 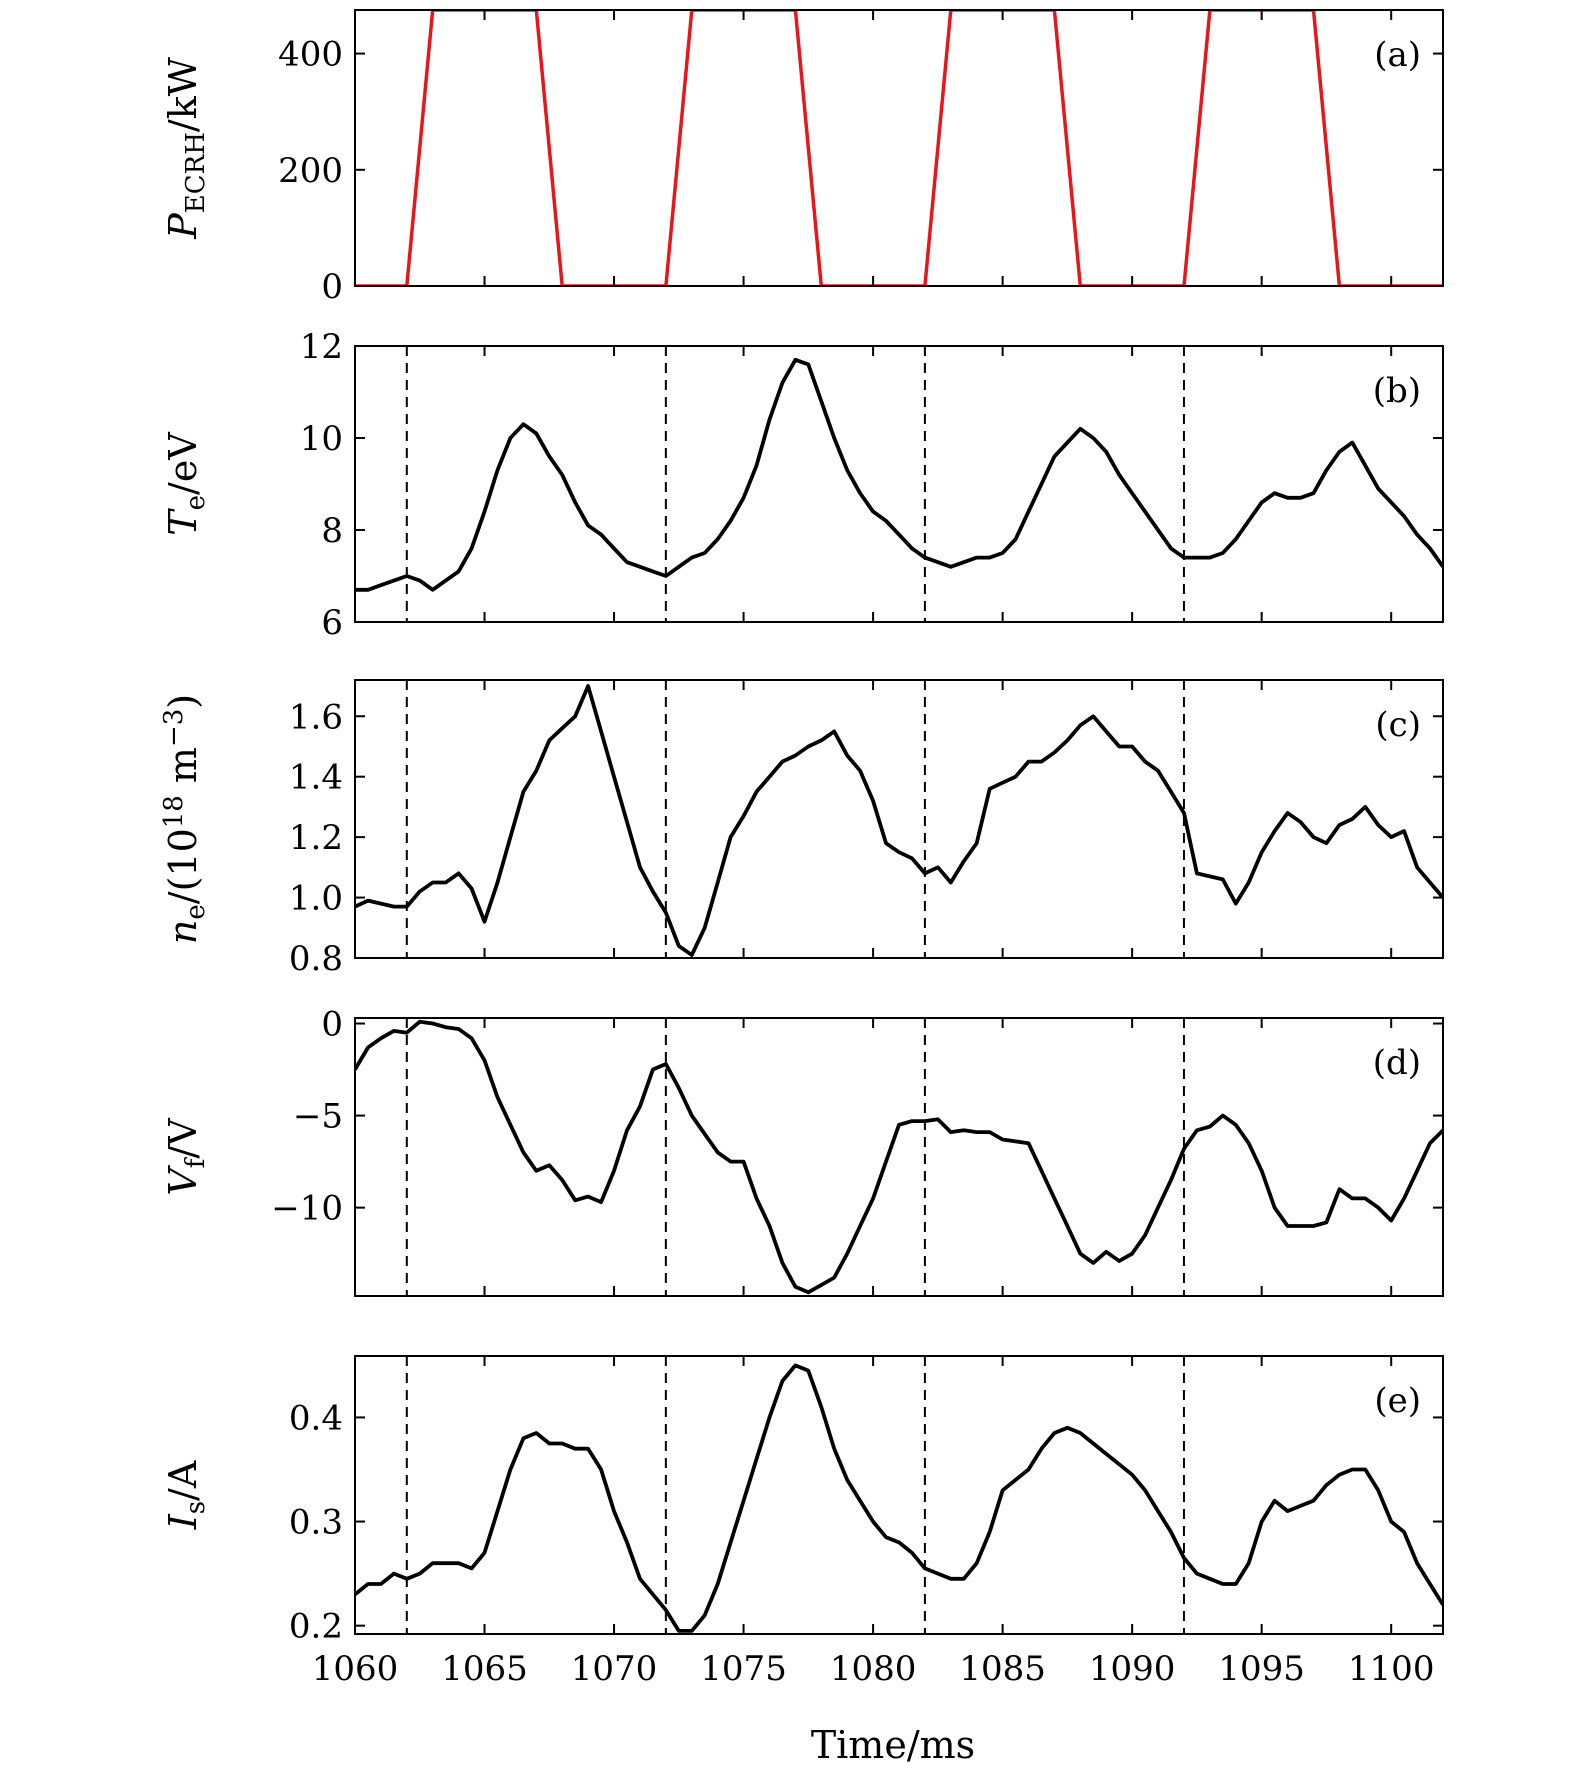 I want to click on y-axis-label-c: ne/(1018 m−3), so click(x=185, y=819).